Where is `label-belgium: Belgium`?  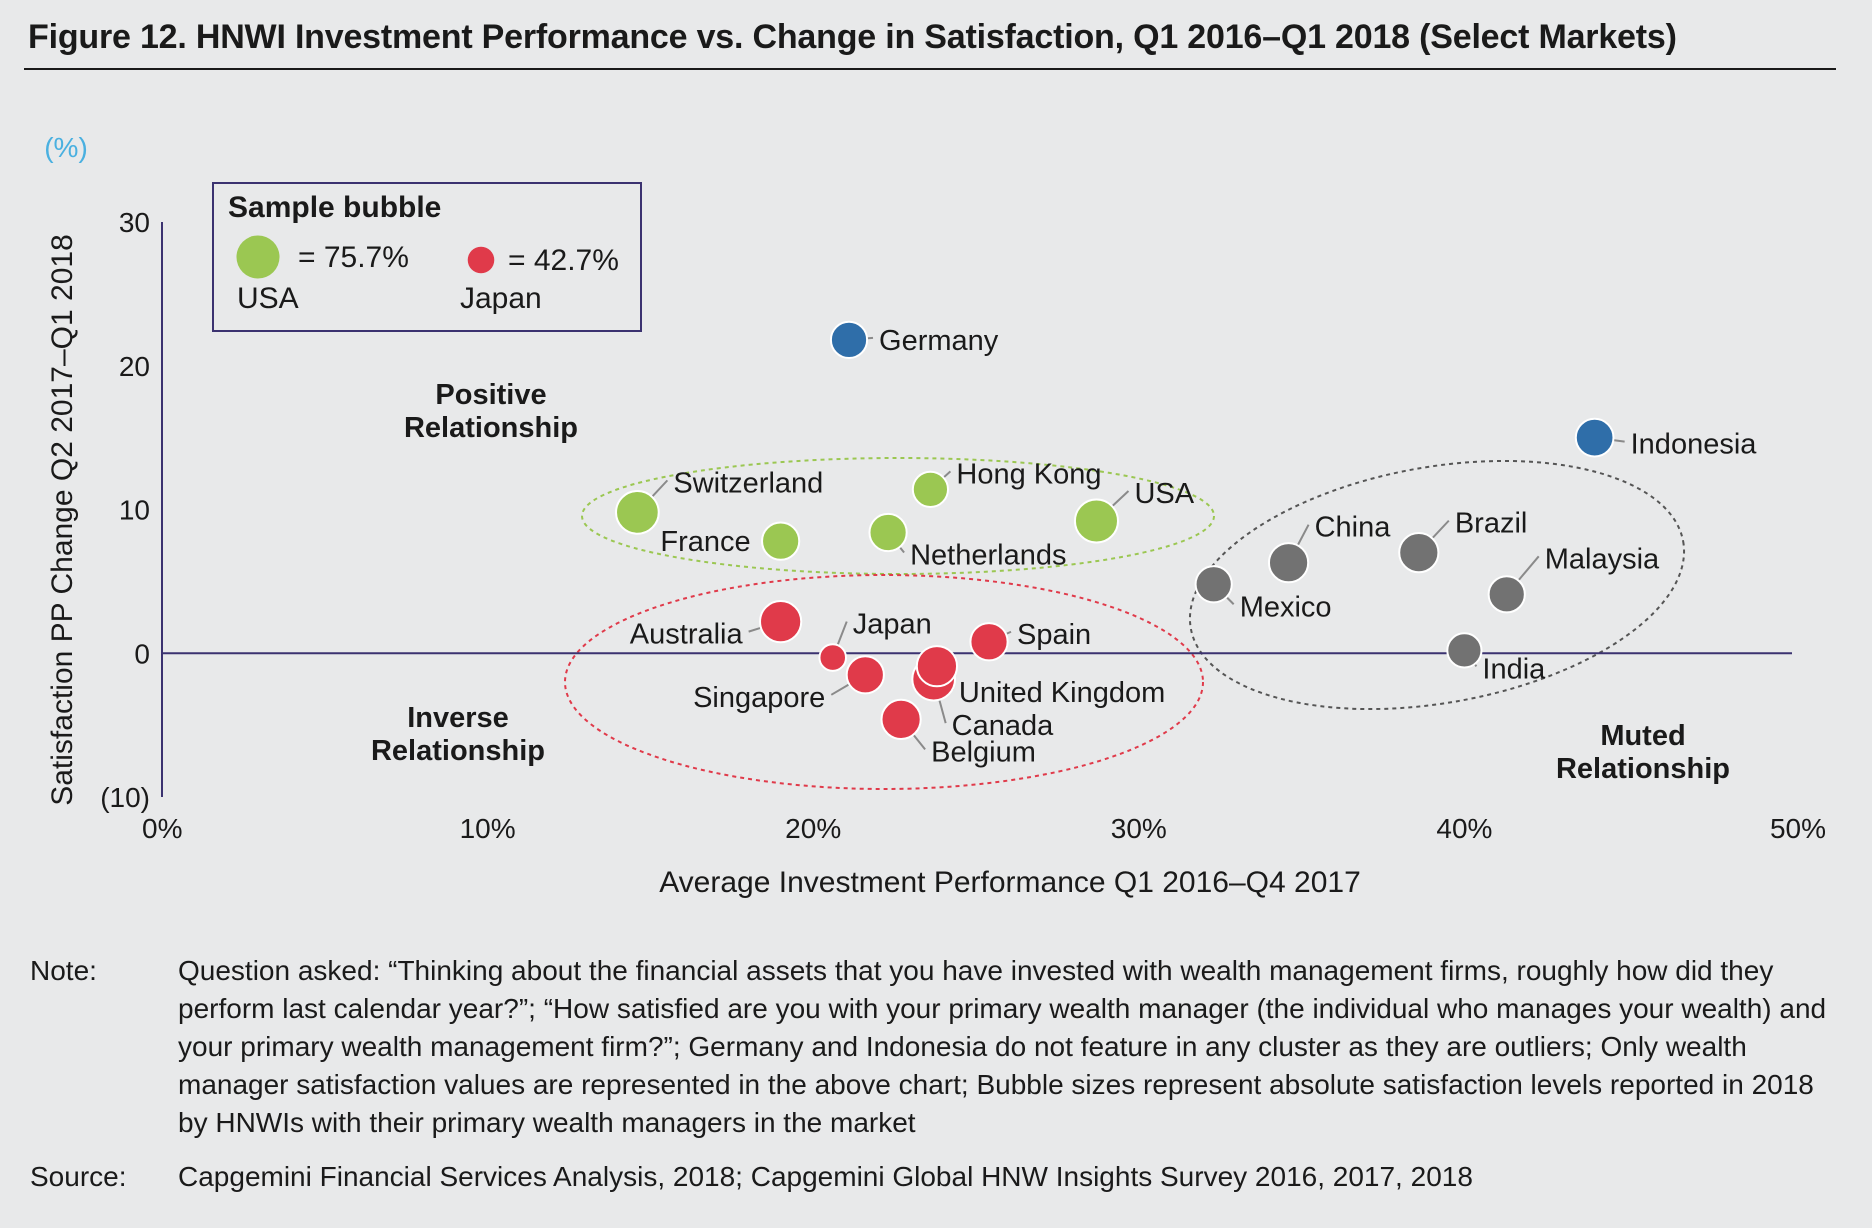 label-belgium: Belgium is located at coordinates (983, 752).